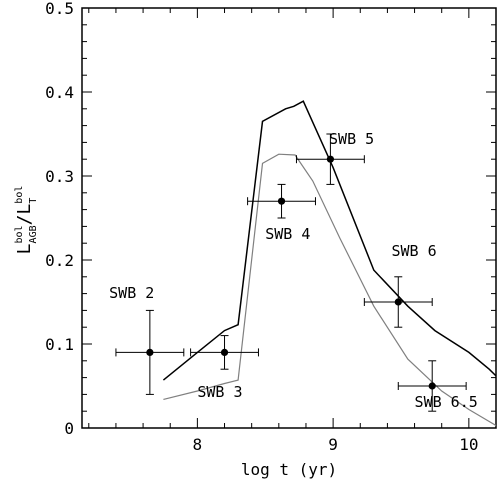 The width and height of the screenshot is (498, 485). I want to click on y-label-num-sup: bol, so click(19, 234).